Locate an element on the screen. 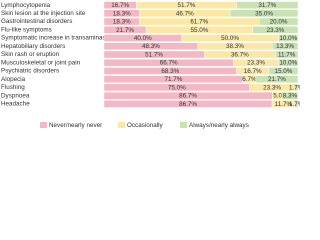  value-label: 6.7% is located at coordinates (249, 79).